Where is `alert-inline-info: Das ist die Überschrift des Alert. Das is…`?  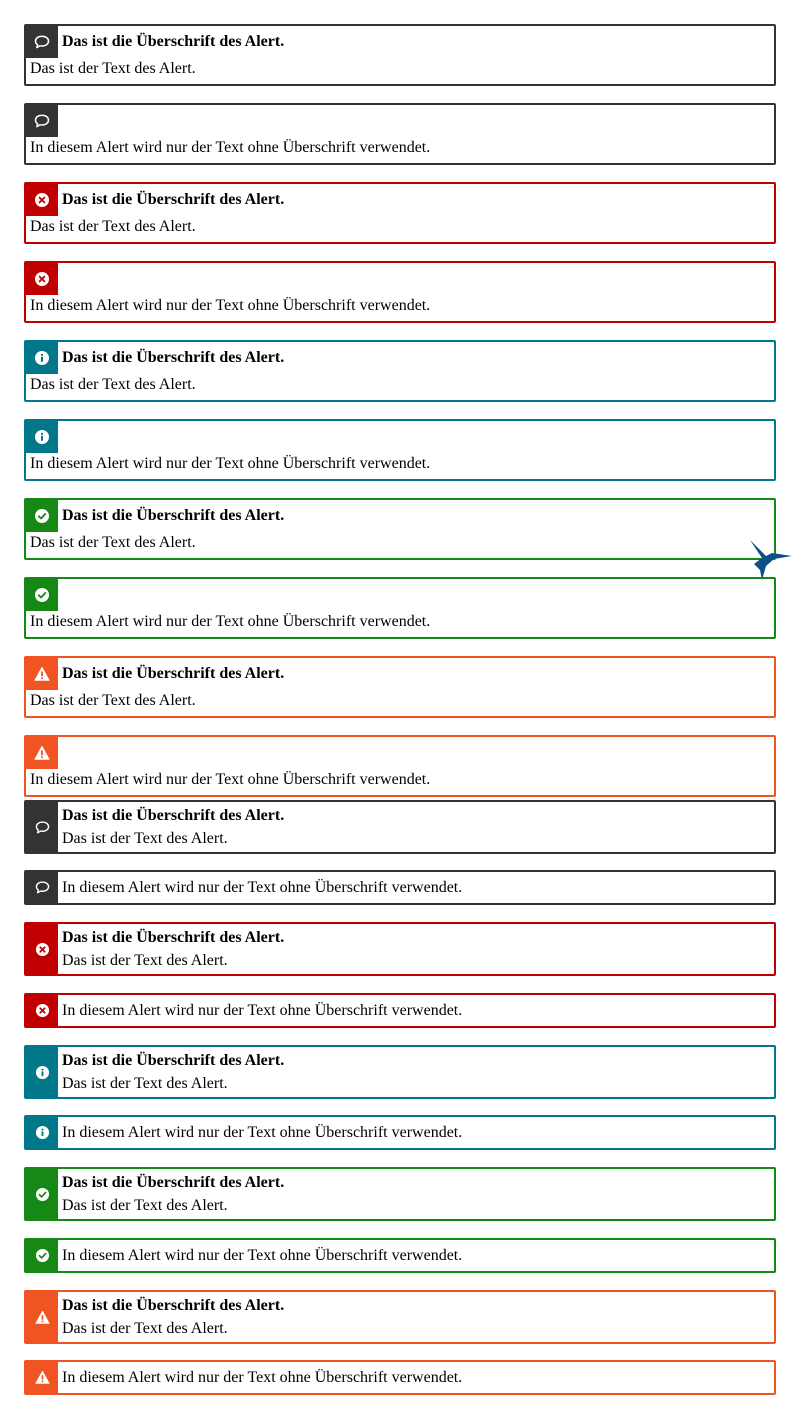
alert-inline-info: Das ist die Überschrift des Alert. Das is… is located at coordinates (400, 1072).